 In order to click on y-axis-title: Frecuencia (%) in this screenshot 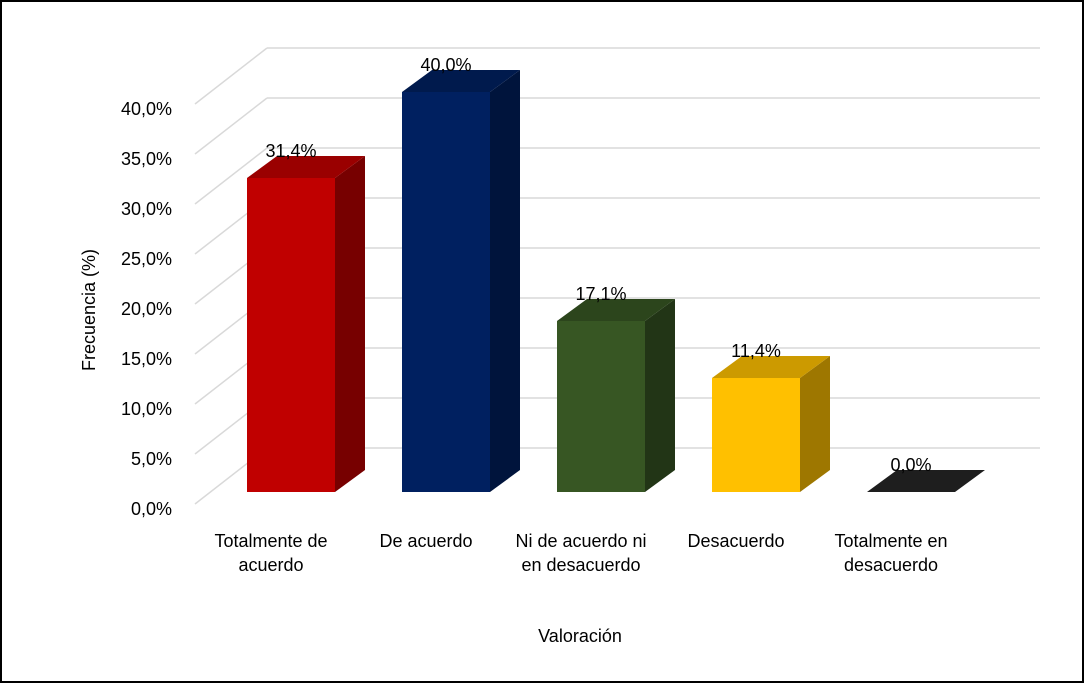, I will do `click(89, 310)`.